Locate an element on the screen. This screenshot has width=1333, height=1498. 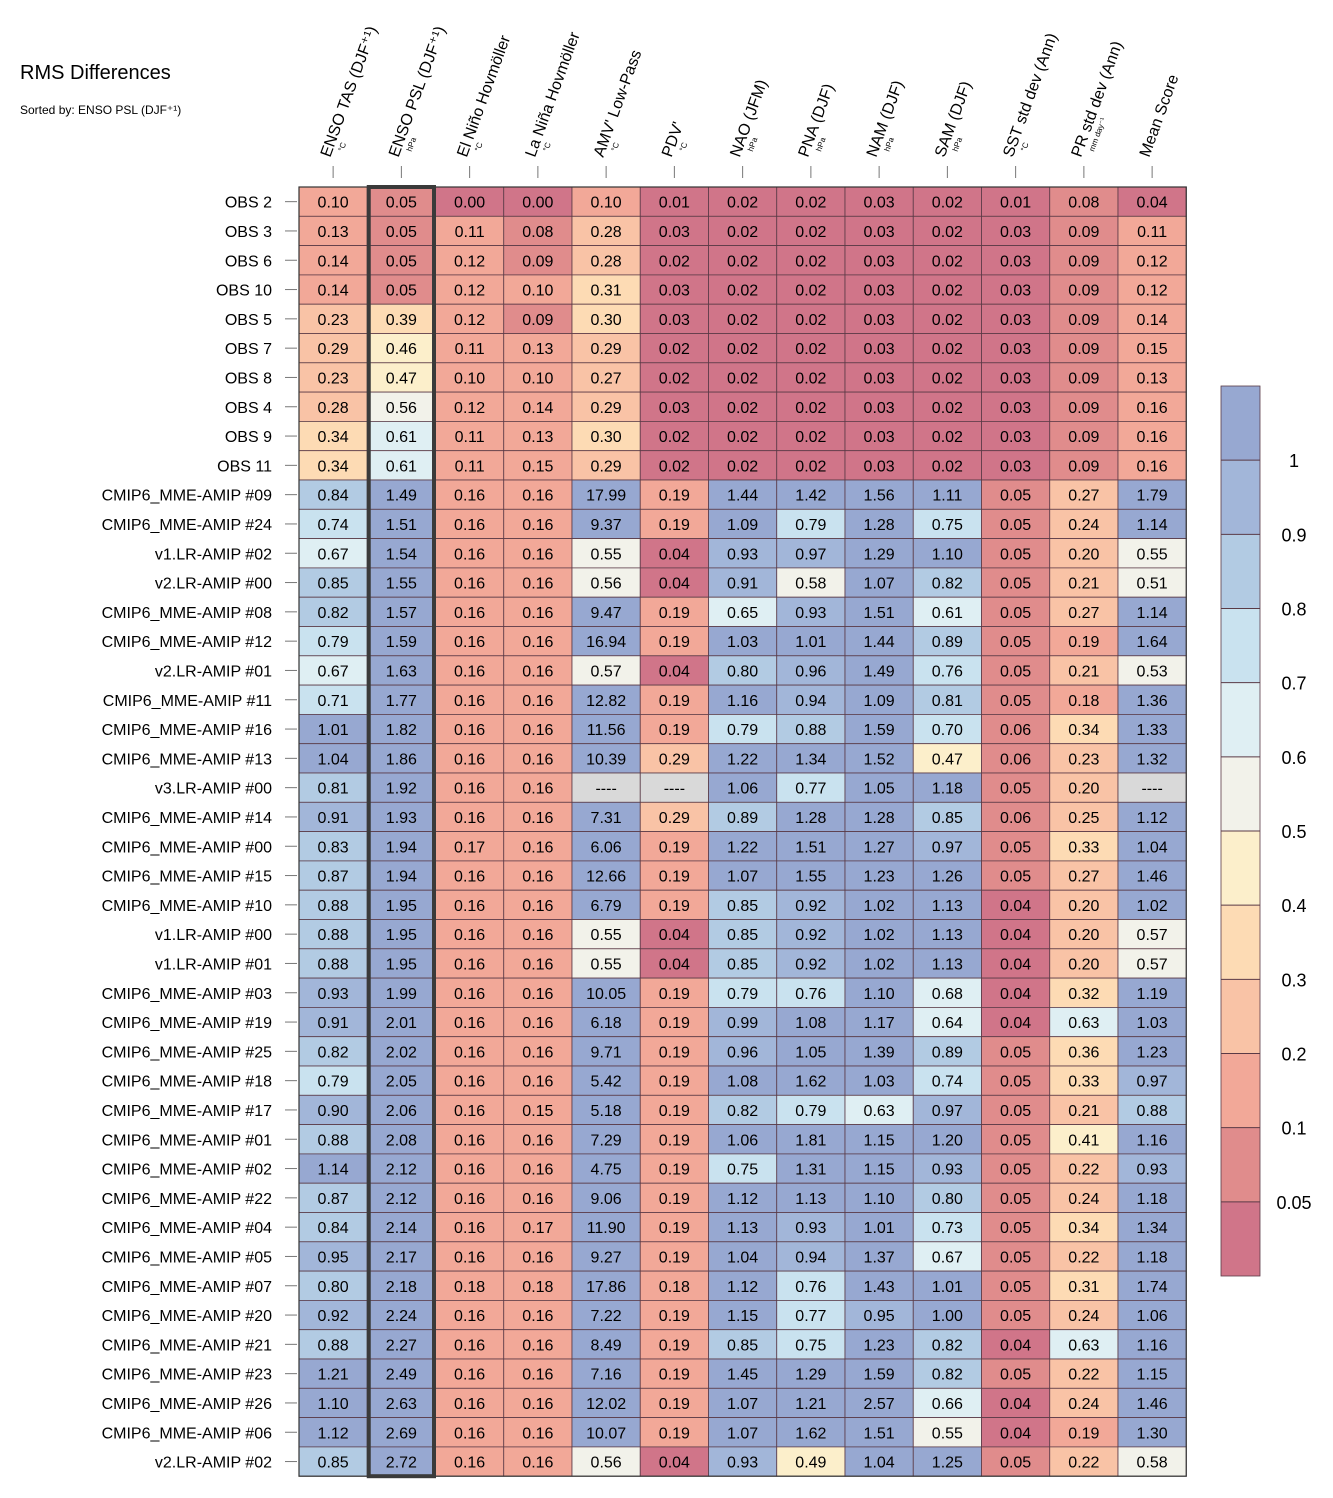
row-label: CMIP6_MME-AMIP #06 is located at coordinates (187, 1433).